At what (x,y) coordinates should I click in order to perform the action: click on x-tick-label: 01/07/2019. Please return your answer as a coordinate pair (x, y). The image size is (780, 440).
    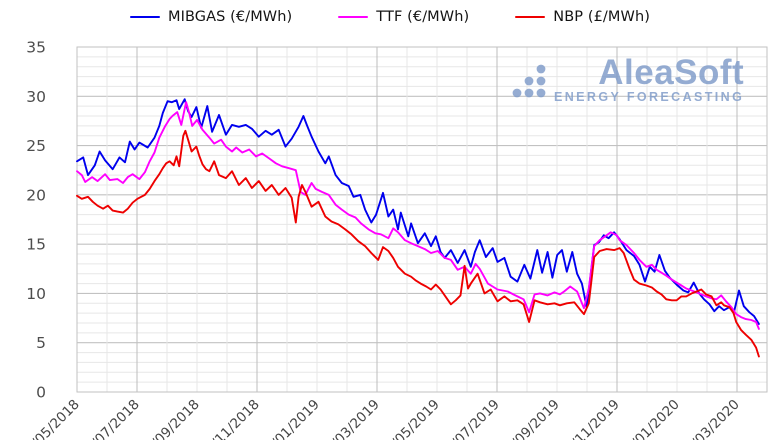
    Looking at the image, I should click on (469, 418).